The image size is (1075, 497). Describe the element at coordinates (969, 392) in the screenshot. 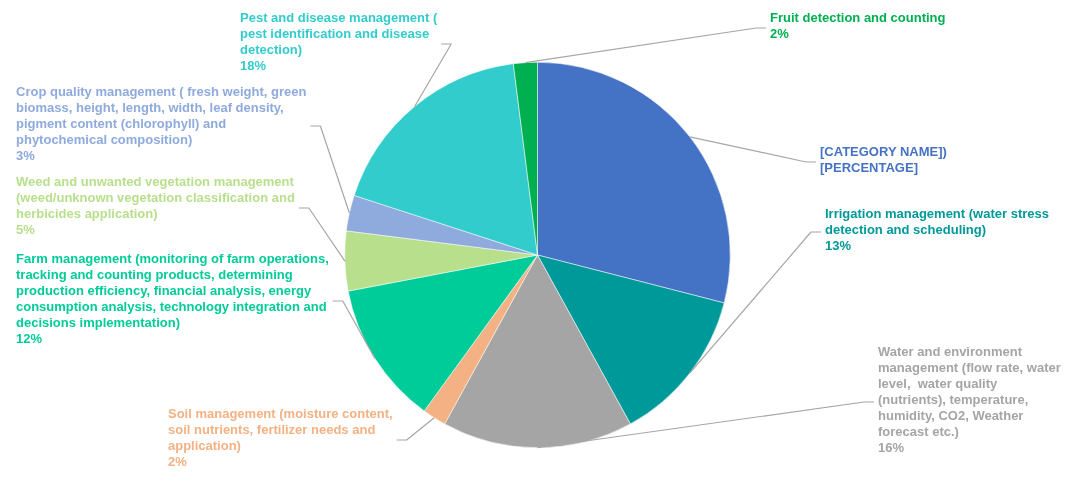

I see `slice-label: Water and environment management (flow rate, water level, water quality (nutrients), temperature, humidity, CO2, Weather forecast etc.)` at that location.